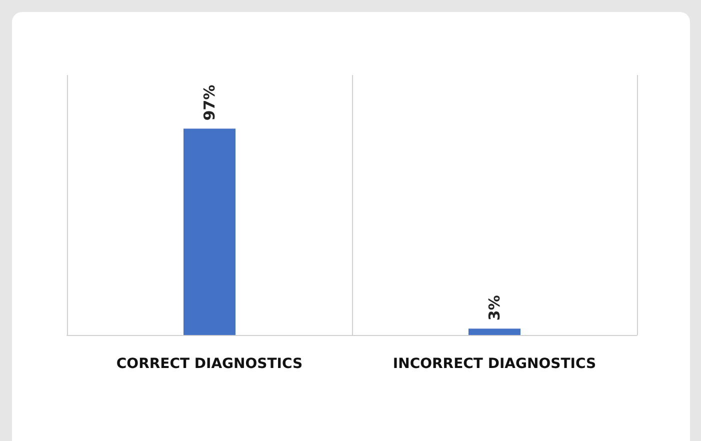 This screenshot has width=701, height=441. I want to click on x-tick-label: INCORRECT DIAGNOSTICS, so click(494, 364).